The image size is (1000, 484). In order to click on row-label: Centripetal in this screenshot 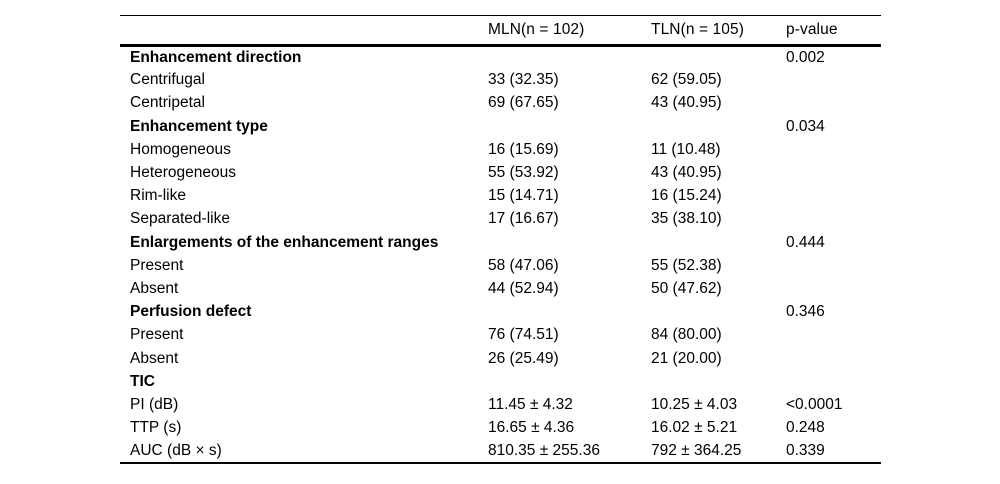, I will do `click(167, 103)`.